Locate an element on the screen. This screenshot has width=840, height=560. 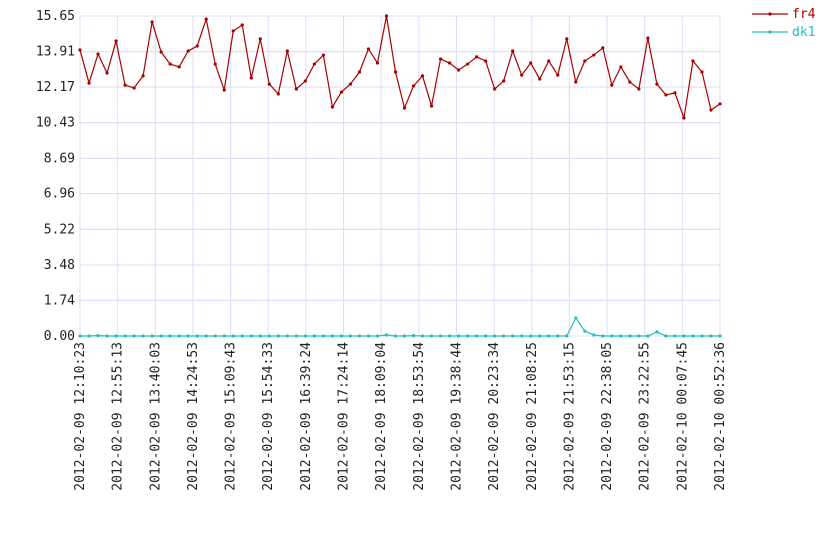
x-tick-label: 2012-02-09 12:10:23 is located at coordinates (80, 416).